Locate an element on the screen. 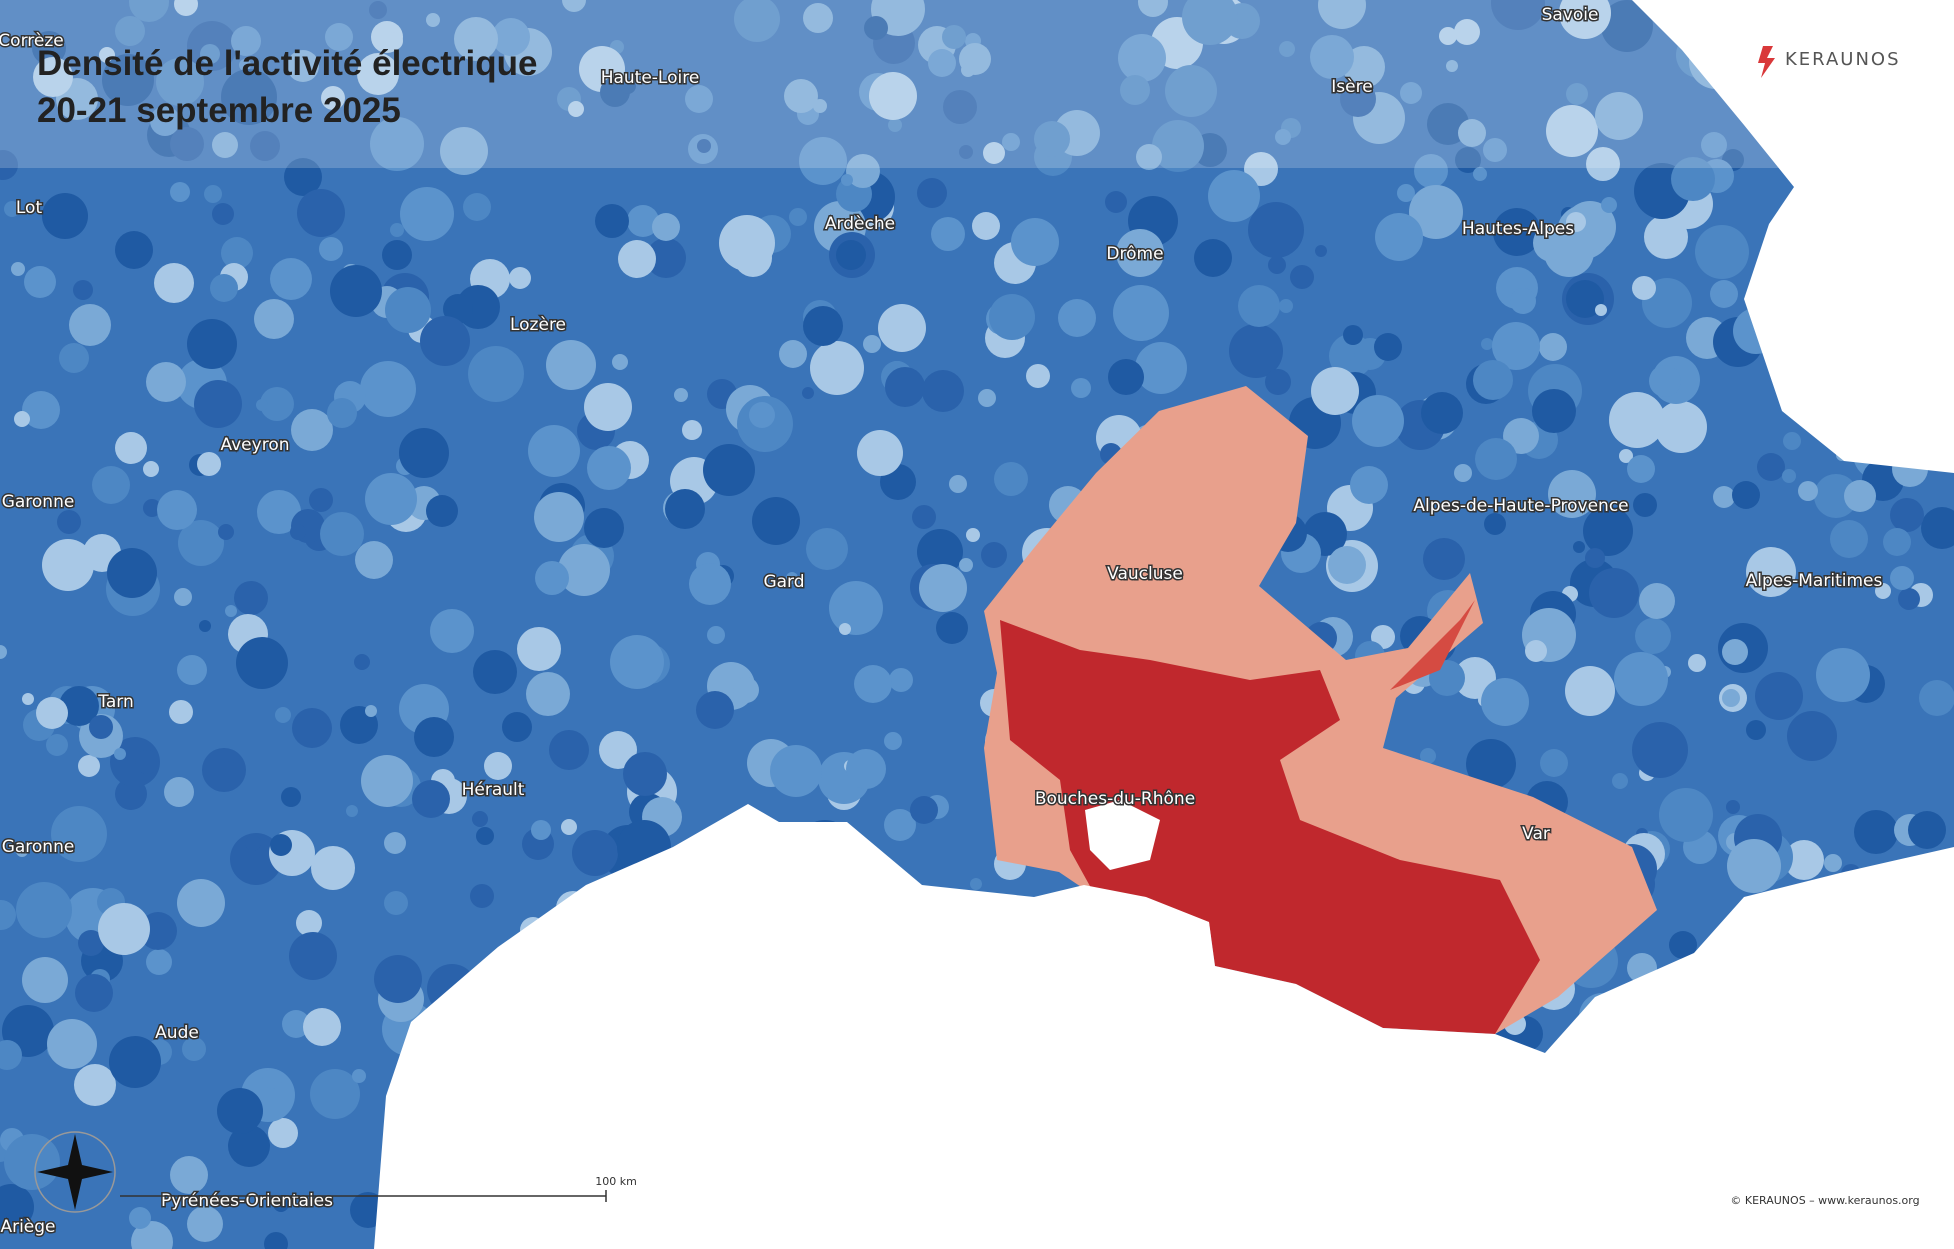 The width and height of the screenshot is (1954, 1249). department-label: Alpes-Maritimes is located at coordinates (1814, 581).